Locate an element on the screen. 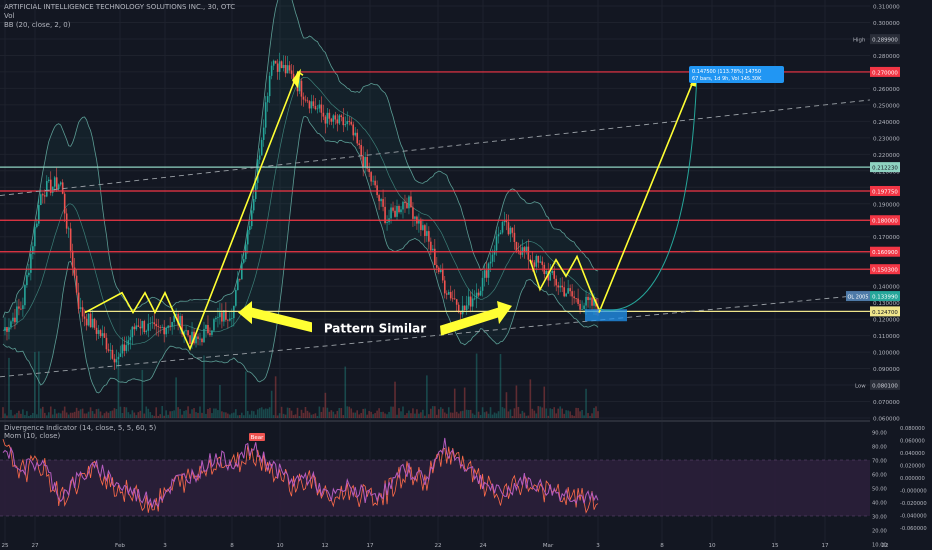  projection-info-text: 67 bars, 1d 9h, Vol 145.30K is located at coordinates (727, 79).